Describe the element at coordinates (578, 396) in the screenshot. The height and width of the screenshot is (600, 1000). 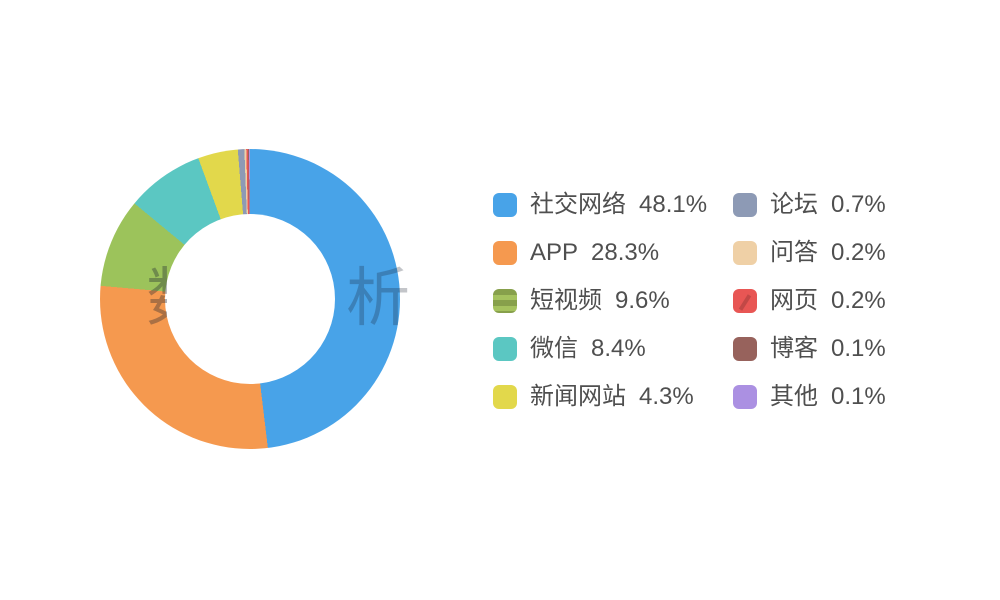
I see `legend-label: 新闻网站` at that location.